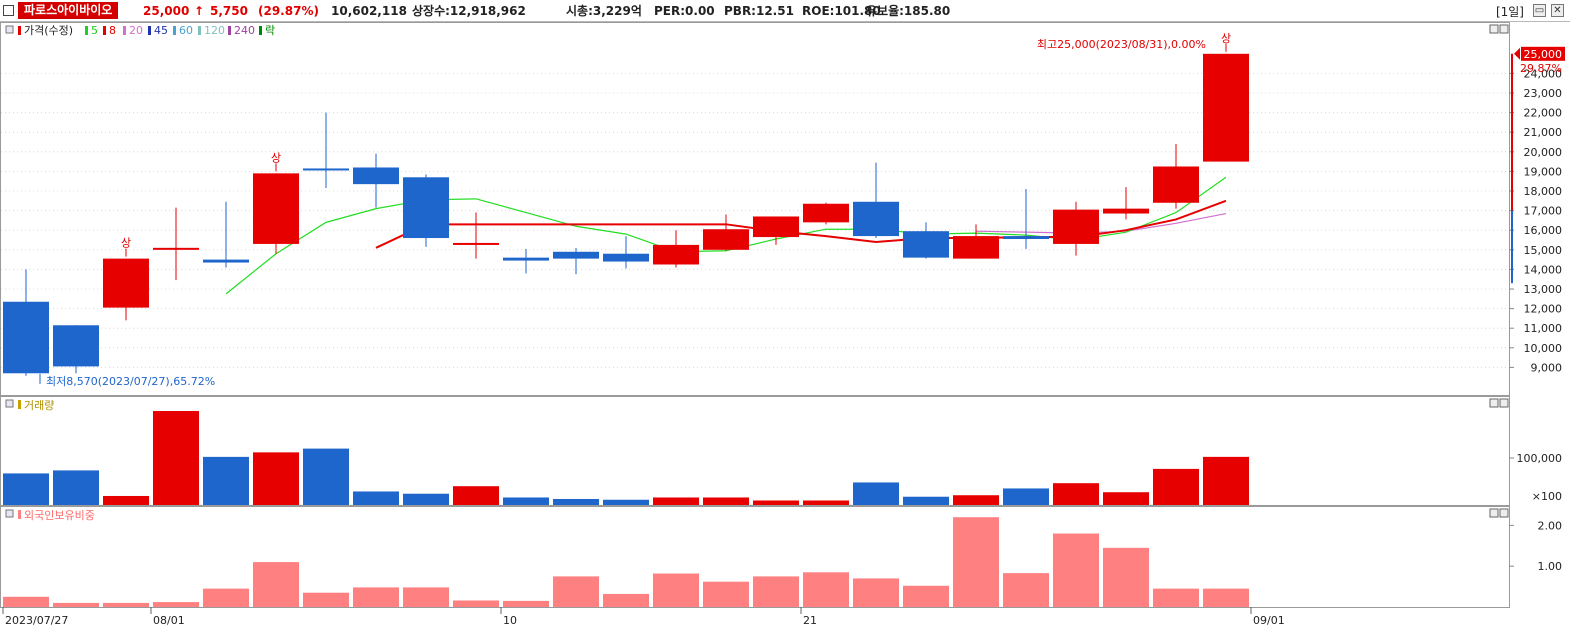  What do you see at coordinates (684, 11) in the screenshot?
I see `per-value: PER:0.00` at bounding box center [684, 11].